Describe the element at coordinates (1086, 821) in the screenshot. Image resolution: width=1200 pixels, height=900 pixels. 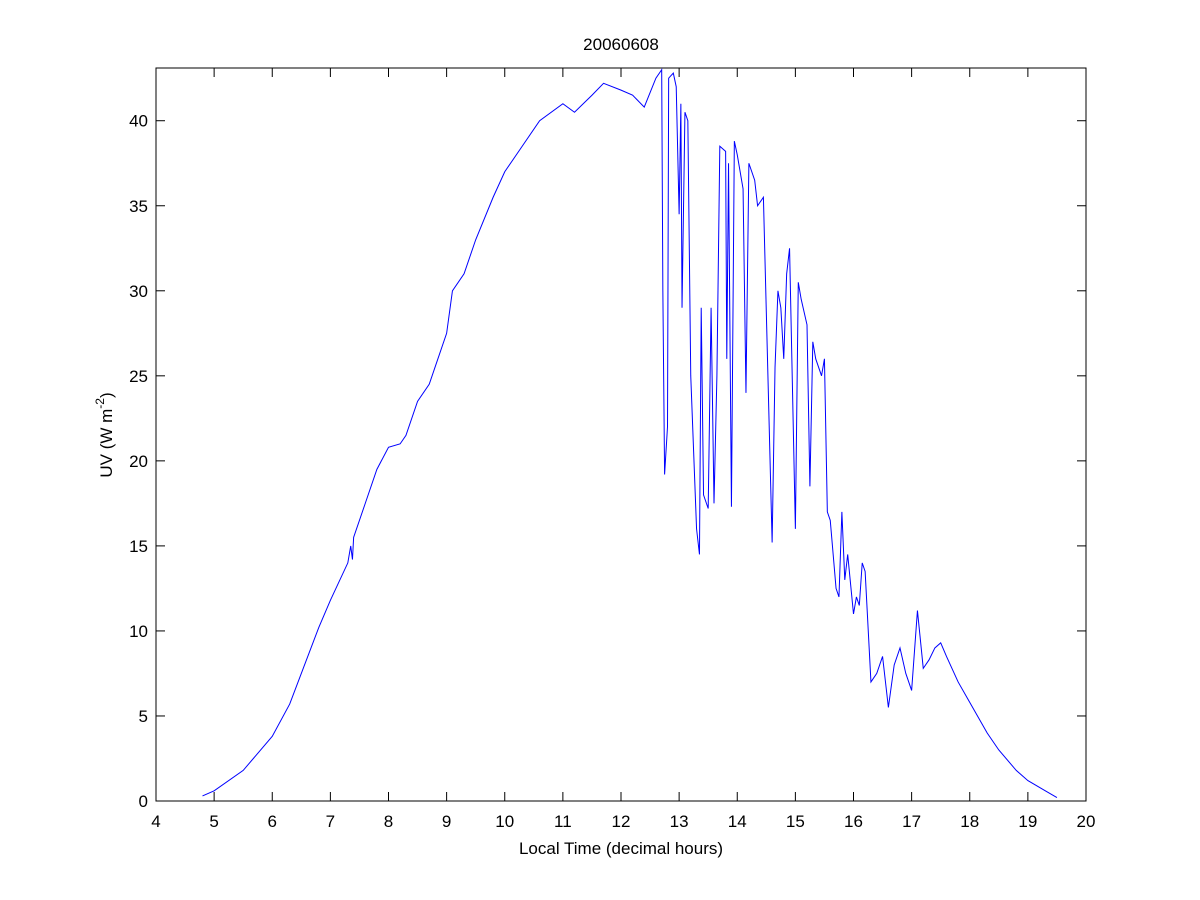
I see `x-tick-label: 20` at that location.